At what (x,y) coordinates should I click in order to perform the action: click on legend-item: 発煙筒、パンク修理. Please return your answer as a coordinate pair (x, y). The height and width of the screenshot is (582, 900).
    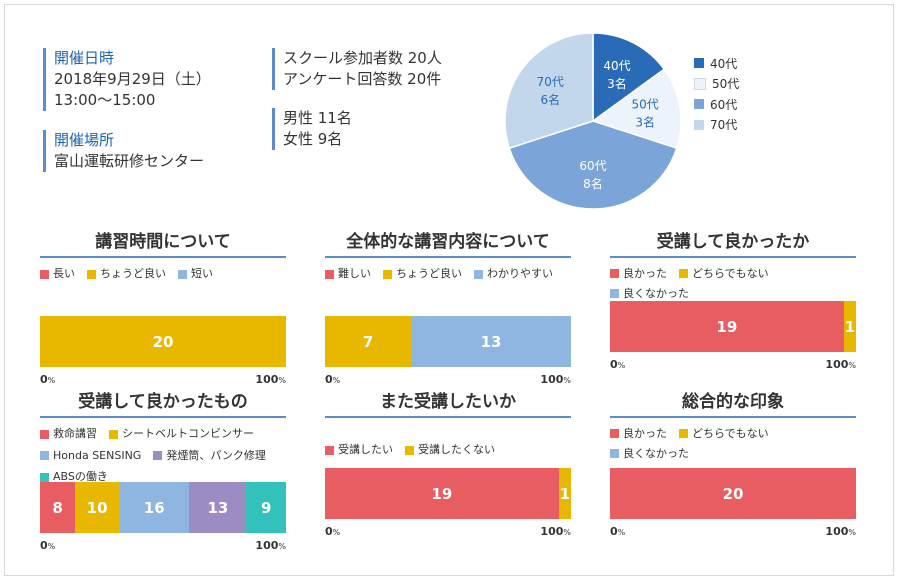
    Looking at the image, I should click on (209, 456).